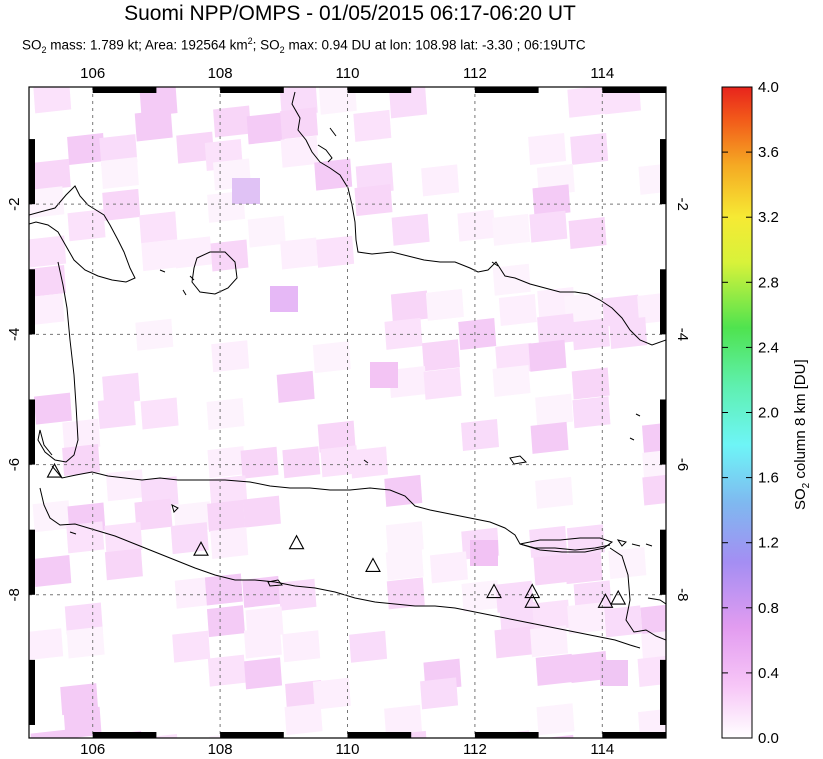 Image resolution: width=823 pixels, height=759 pixels. I want to click on max-prefix: ; SO, so click(266, 45).